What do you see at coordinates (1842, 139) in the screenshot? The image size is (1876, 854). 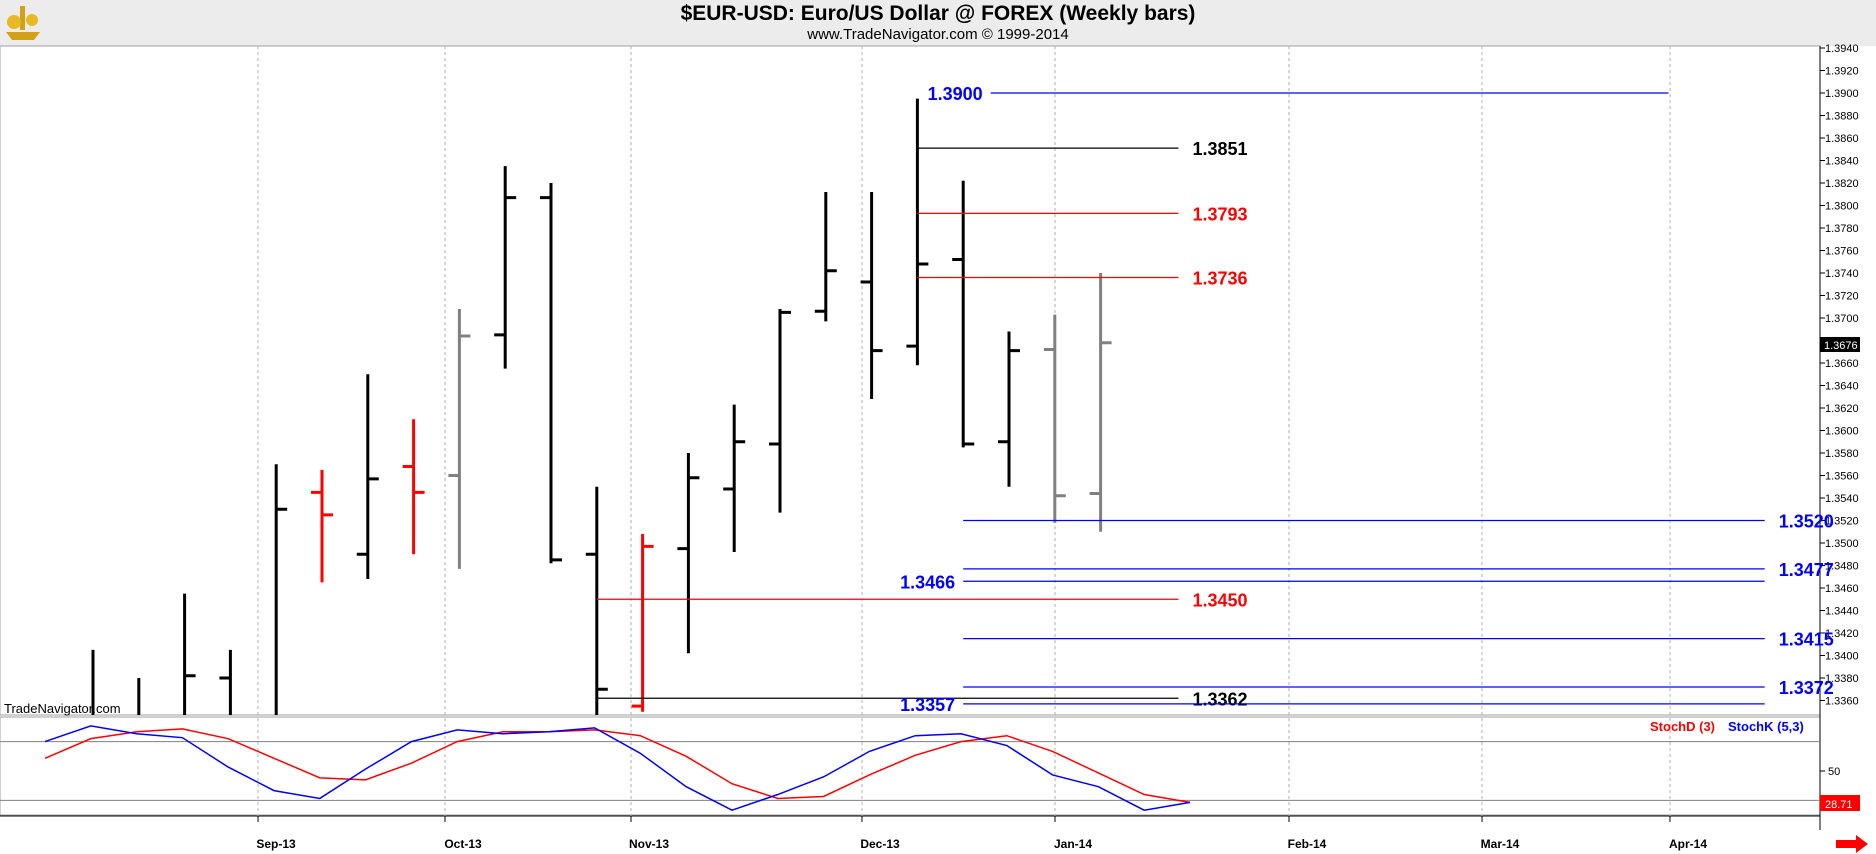 I see `price-tick-label: 1.3860` at bounding box center [1842, 139].